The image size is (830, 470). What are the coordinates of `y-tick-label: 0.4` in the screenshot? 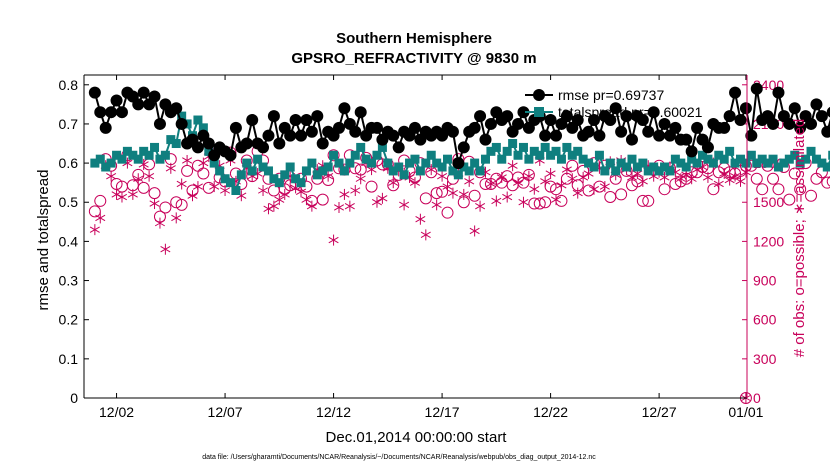 It's located at (69, 241).